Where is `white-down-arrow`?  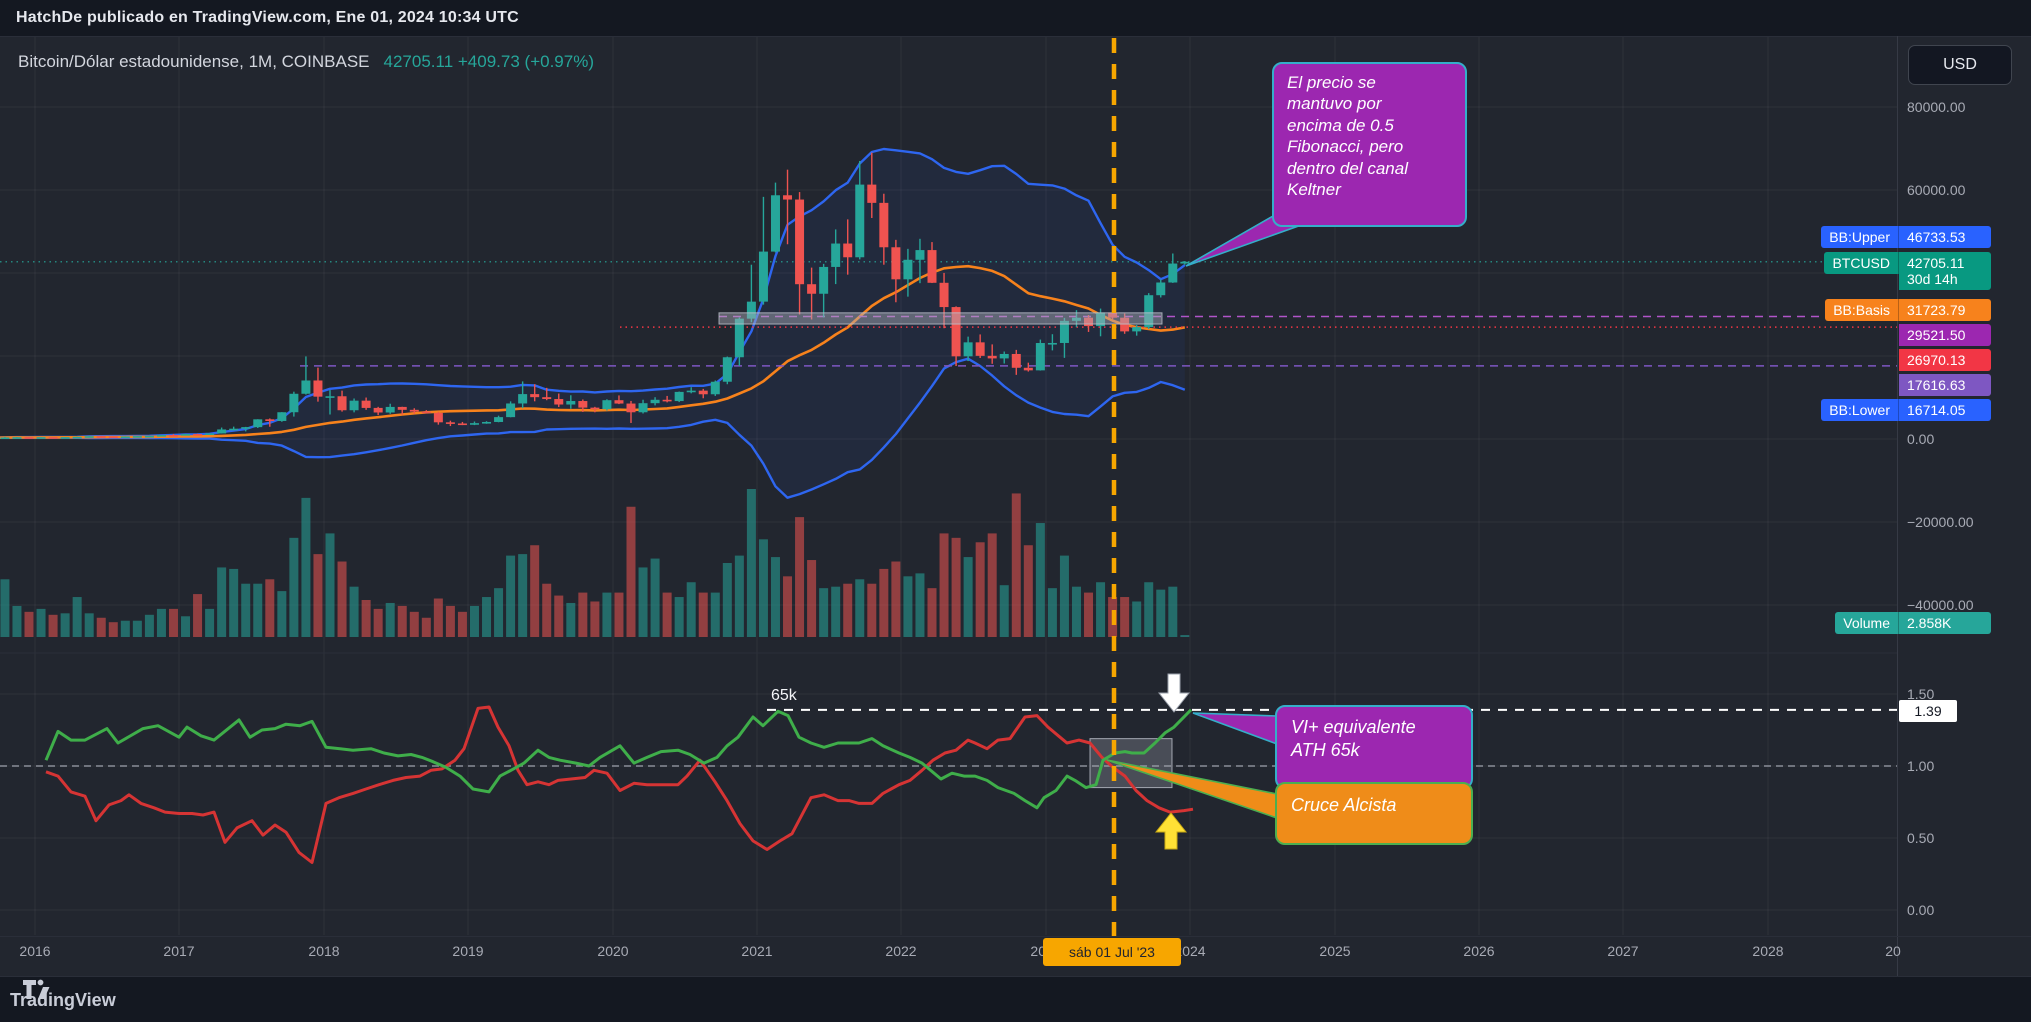 white-down-arrow is located at coordinates (1174, 693).